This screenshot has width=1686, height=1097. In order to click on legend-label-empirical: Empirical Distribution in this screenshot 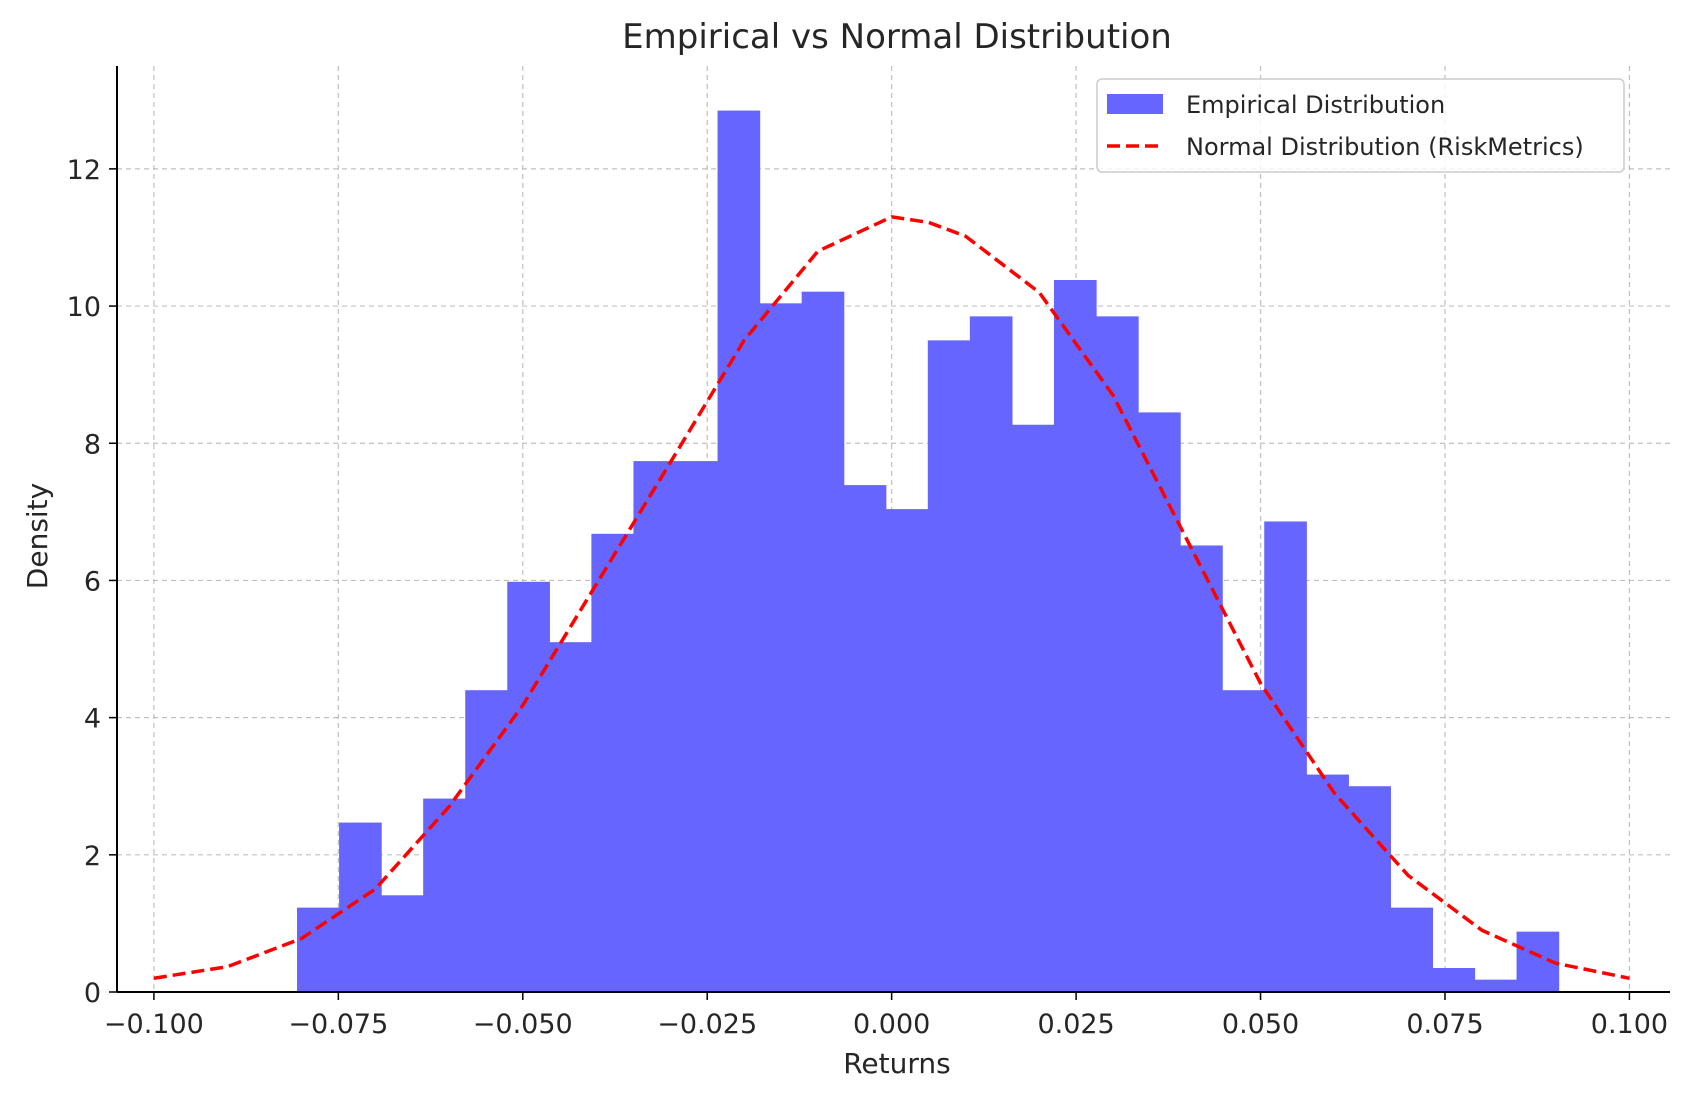, I will do `click(1315, 105)`.